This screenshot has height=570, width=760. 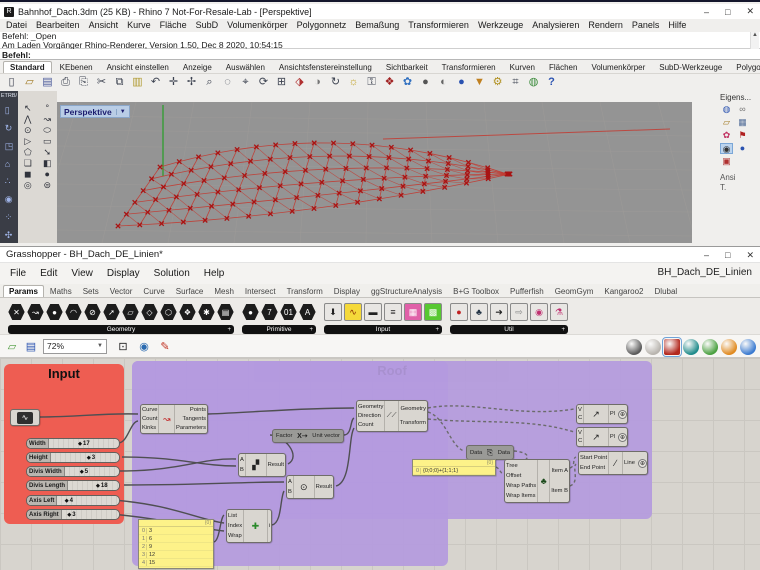 What do you see at coordinates (29, 82) in the screenshot?
I see `open-file-icon: ▱` at bounding box center [29, 82].